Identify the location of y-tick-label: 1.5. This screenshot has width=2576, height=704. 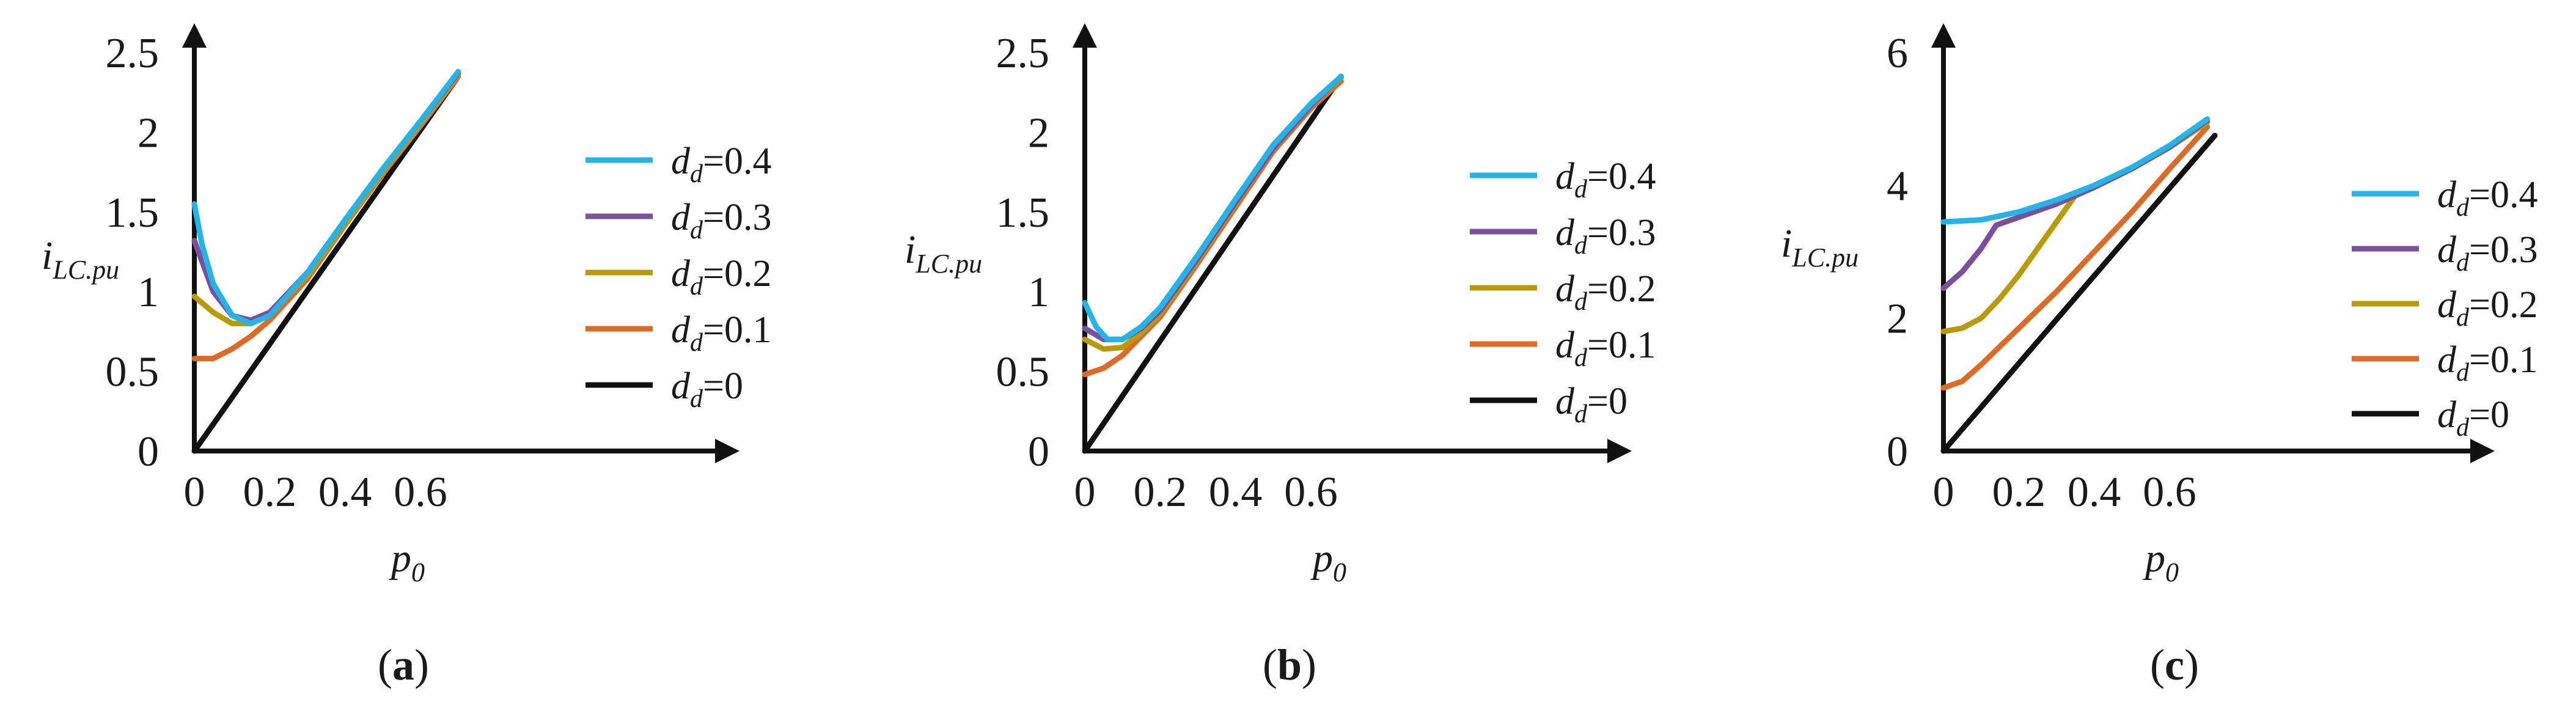
(1023, 213).